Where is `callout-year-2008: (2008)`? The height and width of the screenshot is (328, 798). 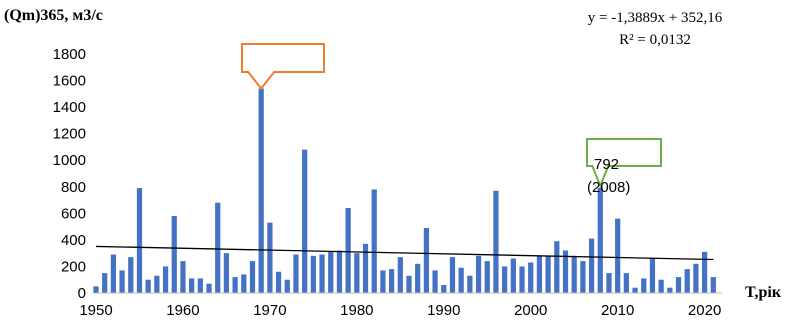
callout-year-2008: (2008) is located at coordinates (608, 187).